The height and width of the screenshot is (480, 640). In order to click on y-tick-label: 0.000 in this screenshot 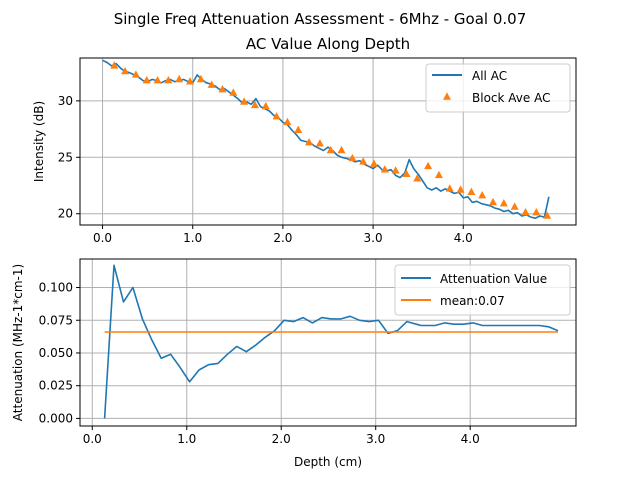, I will do `click(56, 418)`.